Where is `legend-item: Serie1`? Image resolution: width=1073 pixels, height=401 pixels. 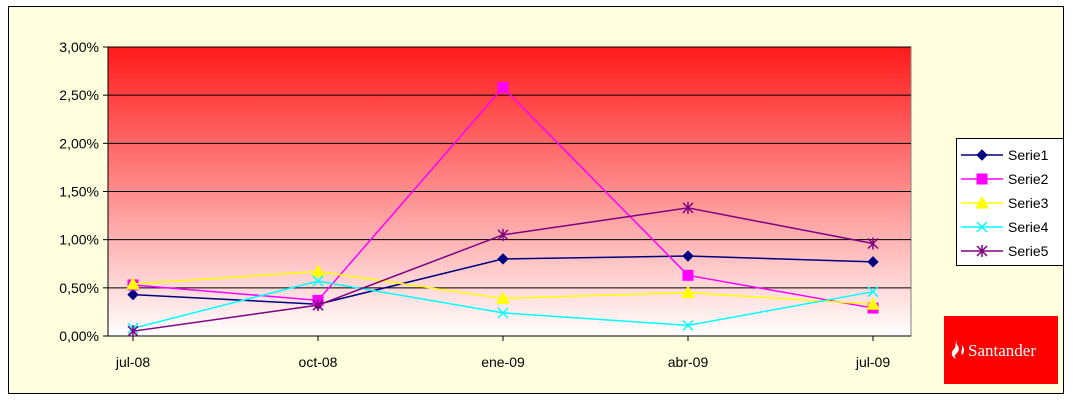
legend-item: Serie1 is located at coordinates (1010, 155).